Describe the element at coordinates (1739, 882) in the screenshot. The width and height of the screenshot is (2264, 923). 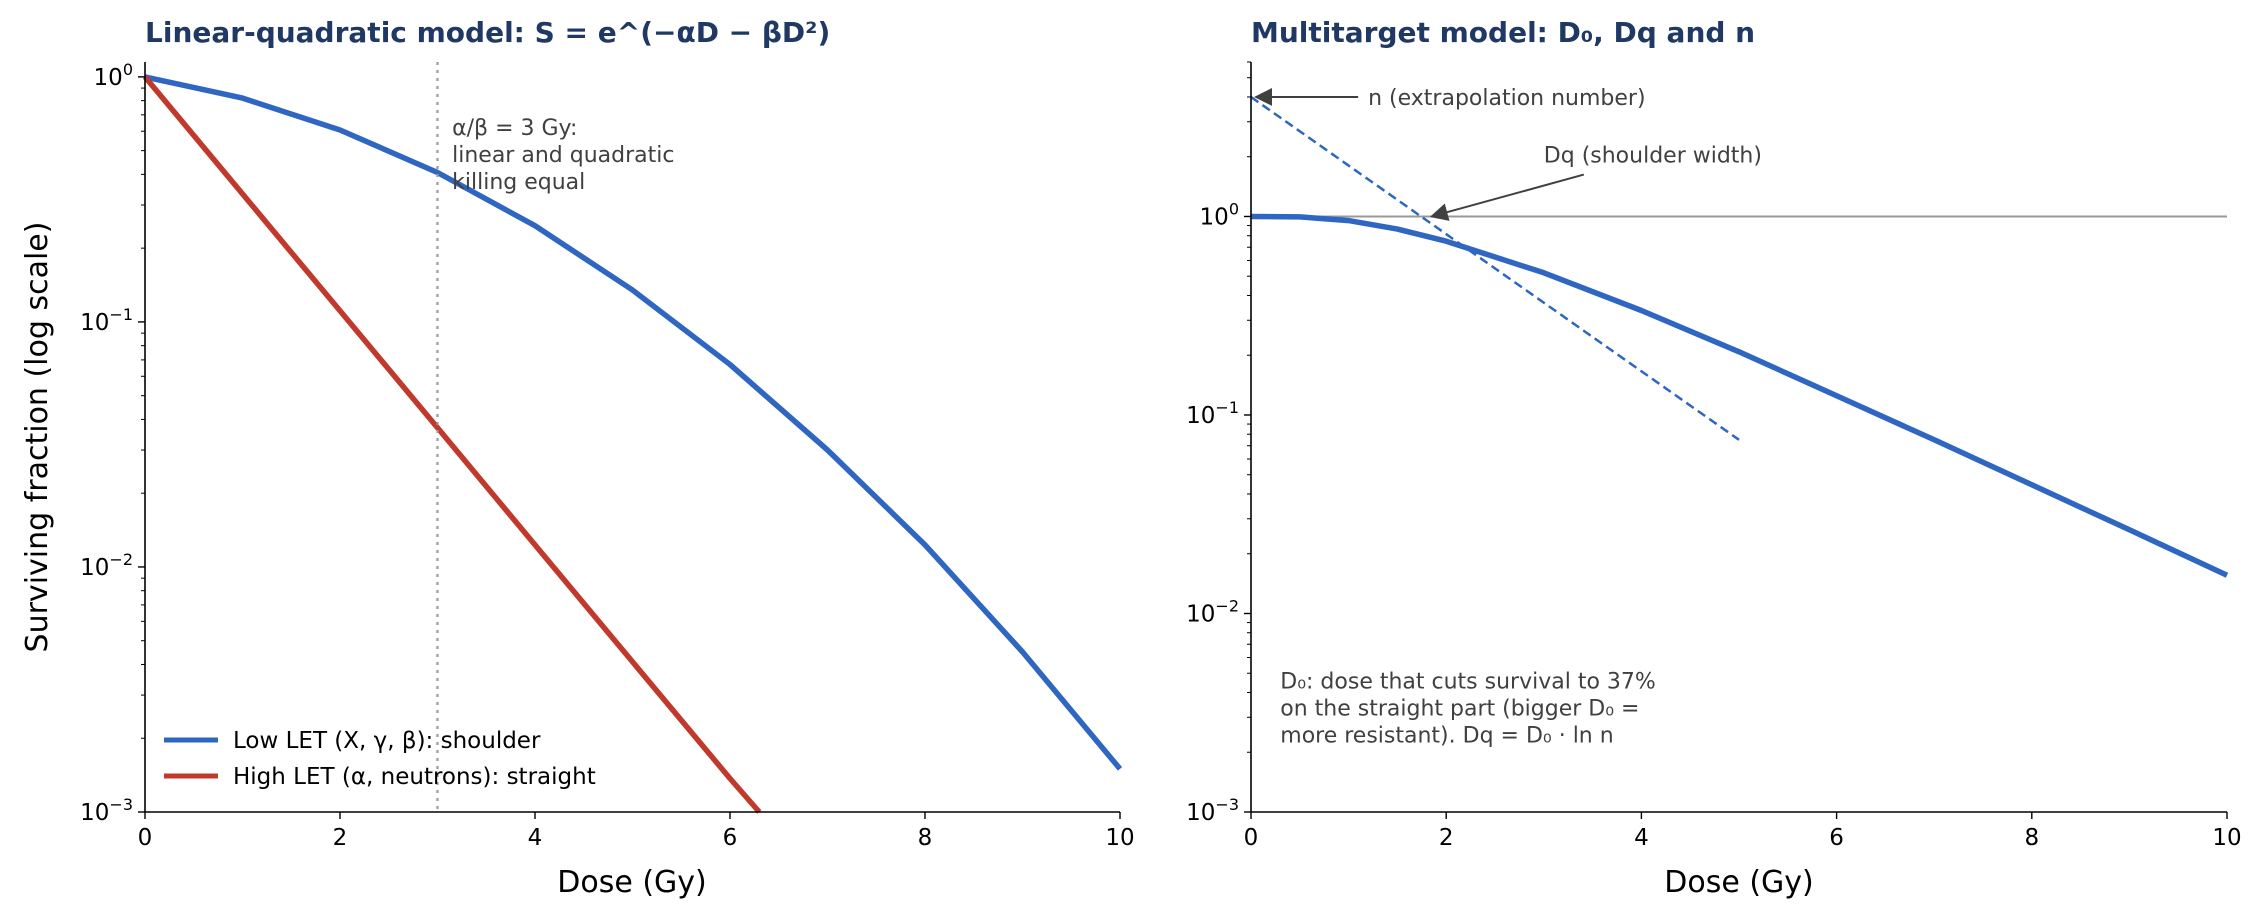
I see `right-x-axis-label: Dose (Gy)` at that location.